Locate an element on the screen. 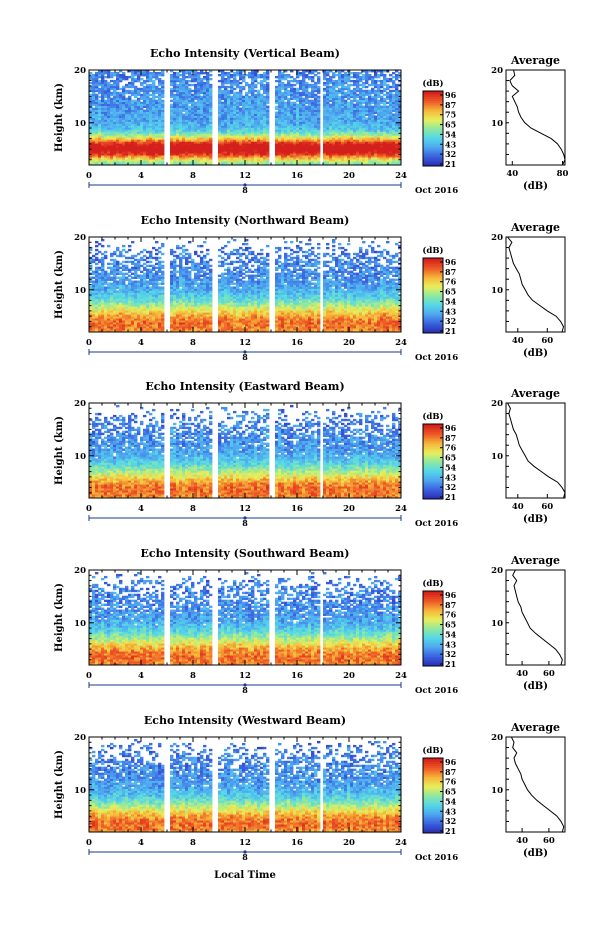  profile-x-tick-label: 40 is located at coordinates (512, 174).